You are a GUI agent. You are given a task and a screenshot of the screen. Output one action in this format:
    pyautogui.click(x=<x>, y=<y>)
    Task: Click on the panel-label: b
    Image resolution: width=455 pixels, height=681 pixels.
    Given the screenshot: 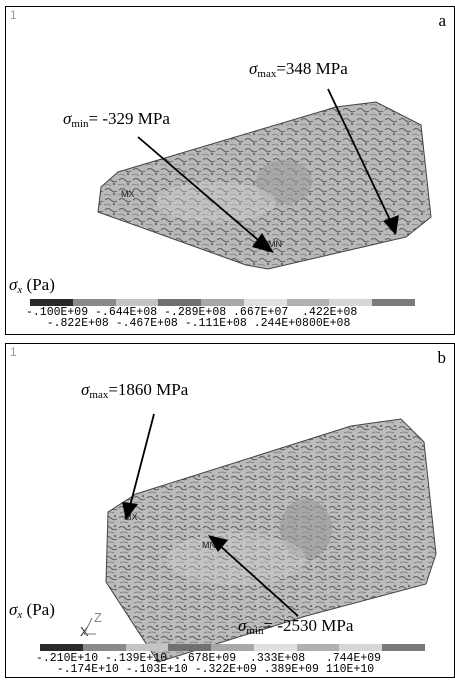 What is the action you would take?
    pyautogui.click(x=442, y=357)
    